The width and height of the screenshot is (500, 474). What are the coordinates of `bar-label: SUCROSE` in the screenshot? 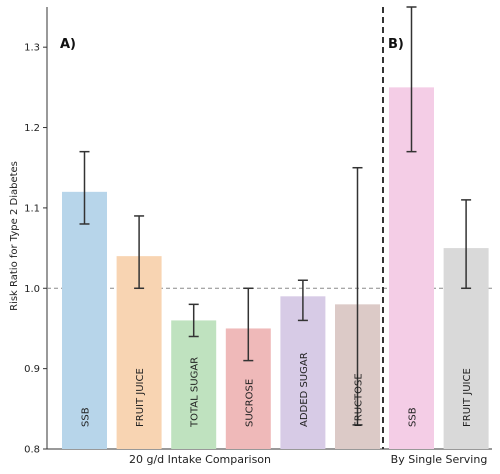 It's located at (249, 403).